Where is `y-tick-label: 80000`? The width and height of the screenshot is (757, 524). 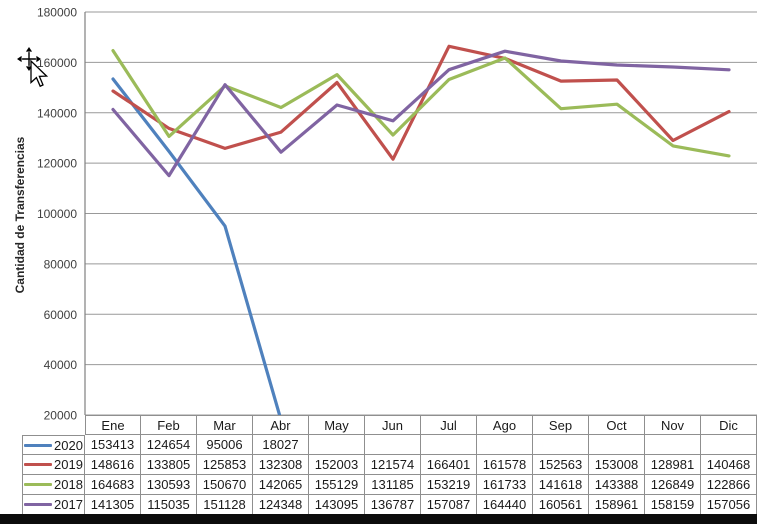 y-tick-label: 80000 is located at coordinates (61, 264).